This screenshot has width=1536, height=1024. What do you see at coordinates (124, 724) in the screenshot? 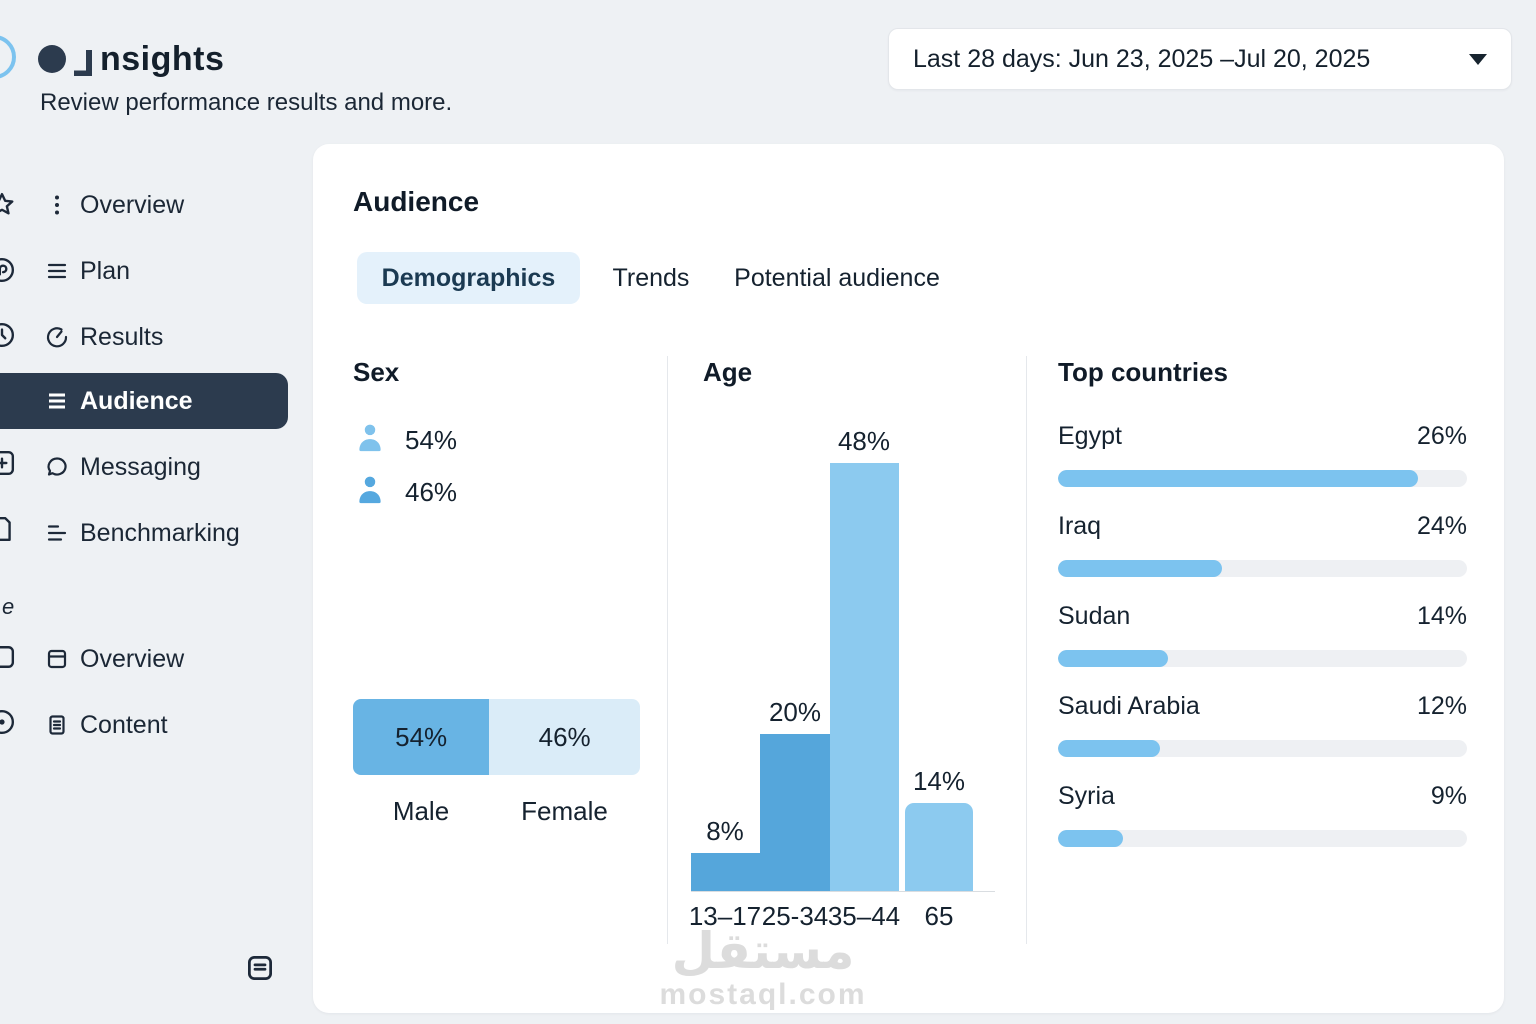
I see `sidebar-item-label: Content` at bounding box center [124, 724].